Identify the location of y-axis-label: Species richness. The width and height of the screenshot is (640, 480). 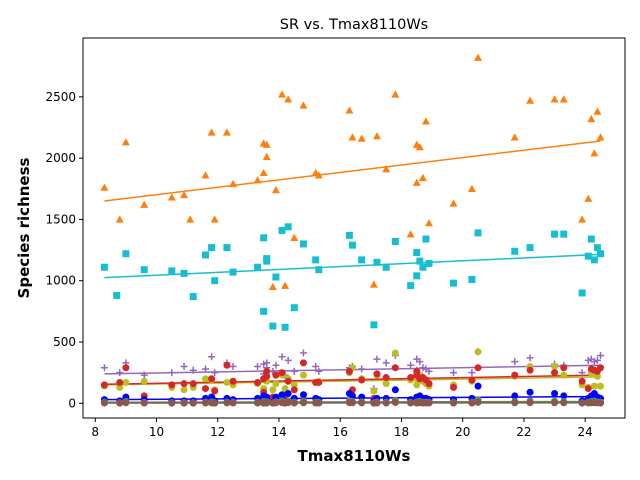
(24, 227).